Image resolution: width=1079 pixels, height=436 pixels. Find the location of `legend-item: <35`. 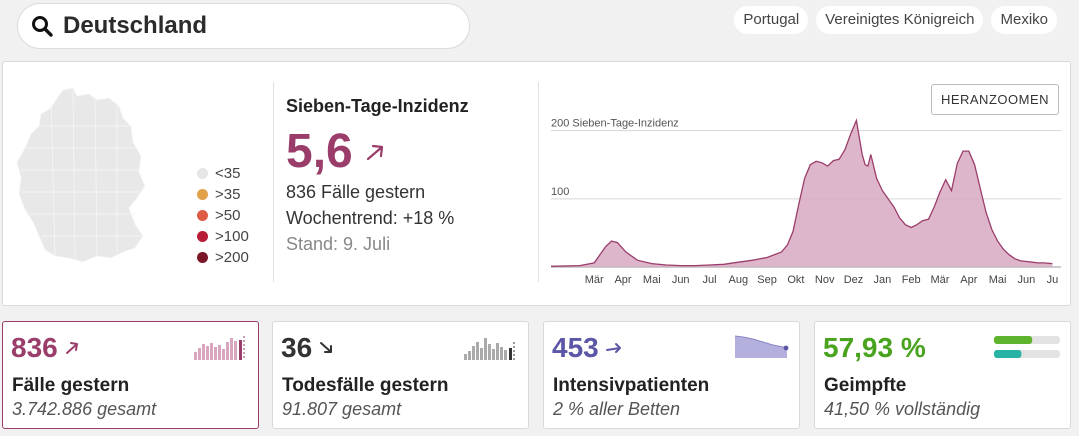

legend-item: <35 is located at coordinates (223, 173).